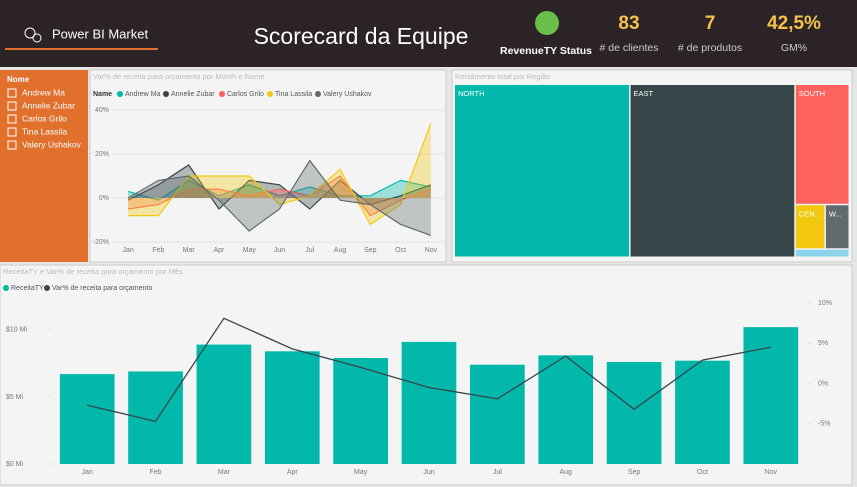 Image resolution: width=857 pixels, height=487 pixels. Describe the element at coordinates (547, 23) in the screenshot. I see `status-indicator` at that location.